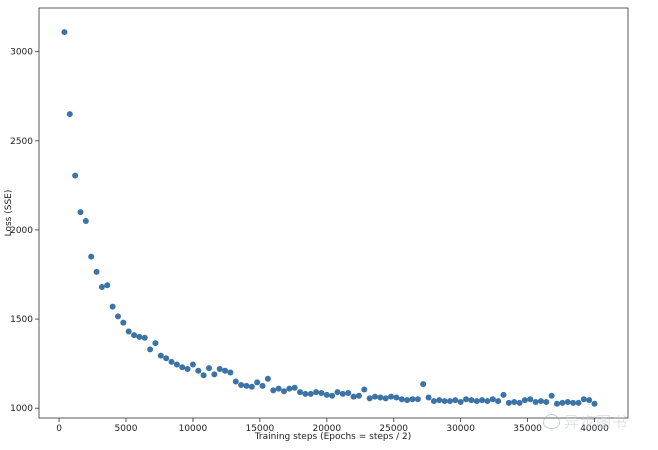 The image size is (658, 450). I want to click on y-tick-label: 2000, so click(21, 231).